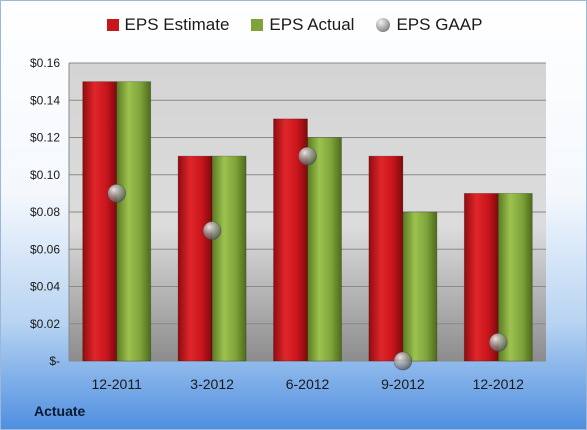 The height and width of the screenshot is (430, 587). I want to click on legend: EPS Estimate EPS Actual EPS GAAP, so click(293, 25).